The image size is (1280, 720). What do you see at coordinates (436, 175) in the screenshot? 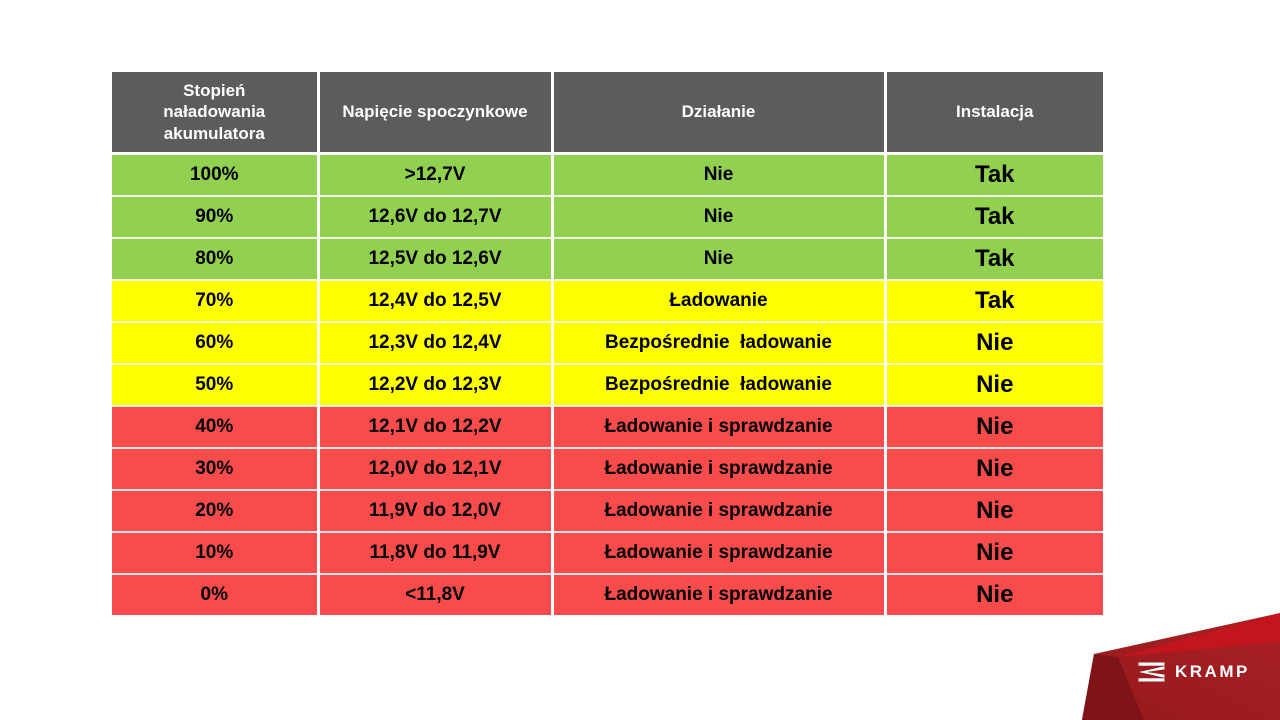
I see `cell-voltage: >12,7V` at bounding box center [436, 175].